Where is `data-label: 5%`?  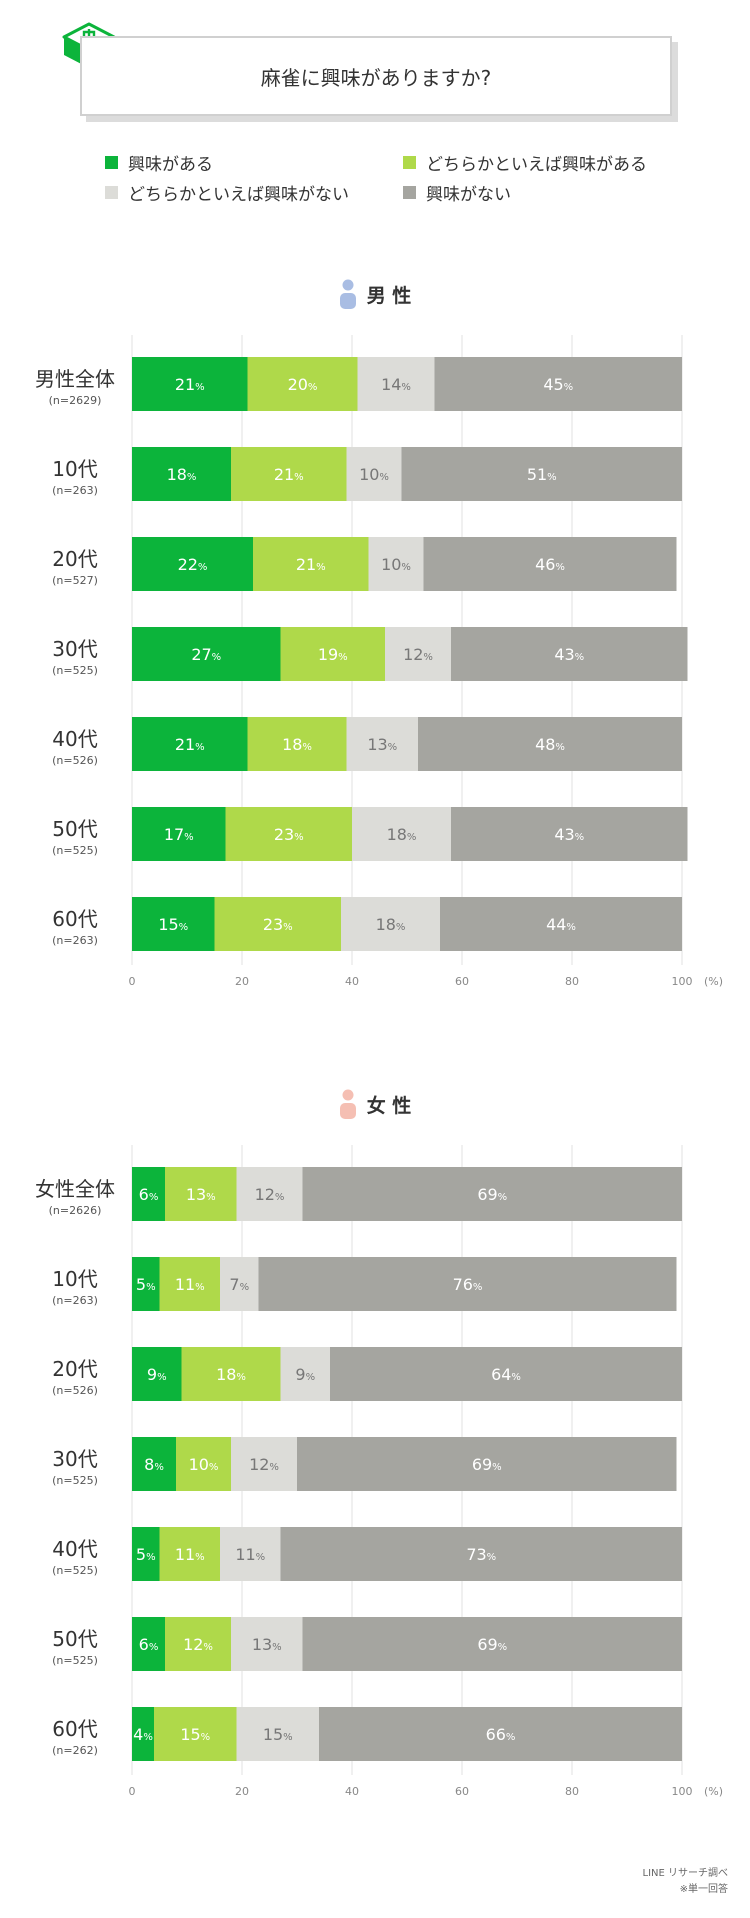
data-label: 5% is located at coordinates (146, 1284).